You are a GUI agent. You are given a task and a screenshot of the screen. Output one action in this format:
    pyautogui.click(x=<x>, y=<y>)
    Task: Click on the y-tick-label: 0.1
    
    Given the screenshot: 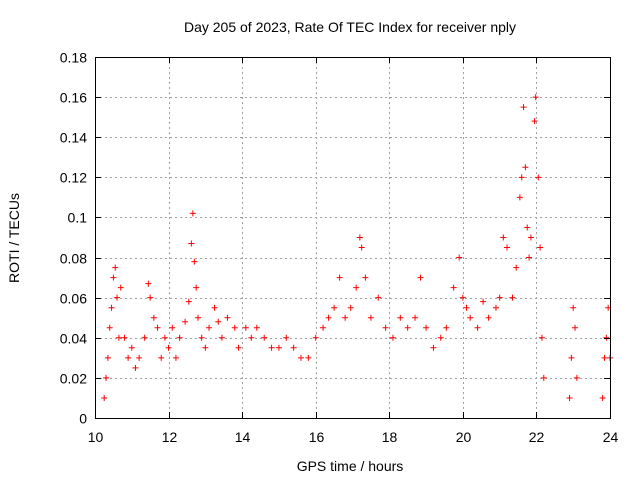 What is the action you would take?
    pyautogui.click(x=78, y=218)
    